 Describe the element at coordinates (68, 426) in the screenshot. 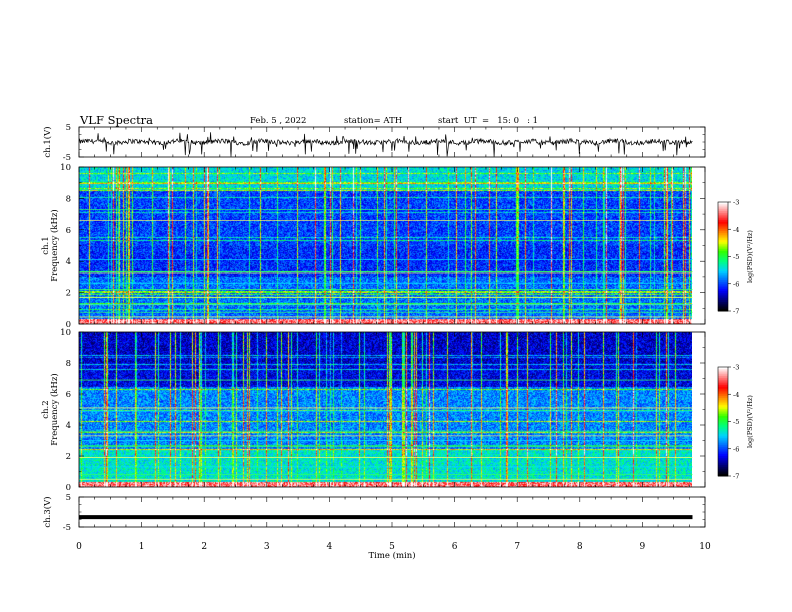

I see `y-tick-label: 4` at that location.